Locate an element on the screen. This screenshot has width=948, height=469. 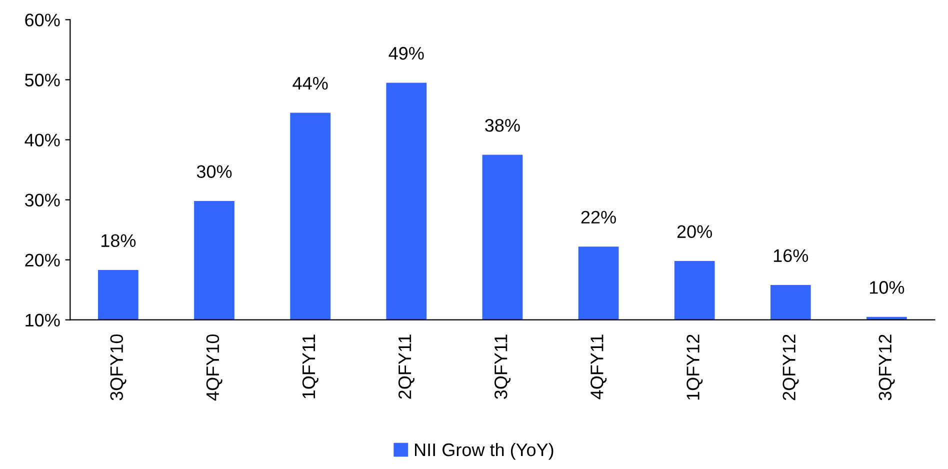
x-tick-label: 2QFY11 is located at coordinates (406, 366).